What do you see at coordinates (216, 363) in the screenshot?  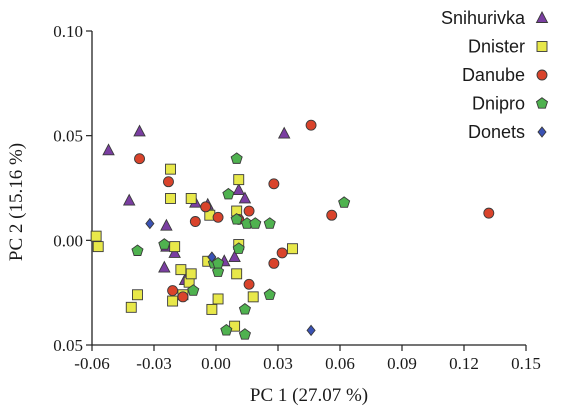 I see `x-tick-label: 0.00` at bounding box center [216, 363].